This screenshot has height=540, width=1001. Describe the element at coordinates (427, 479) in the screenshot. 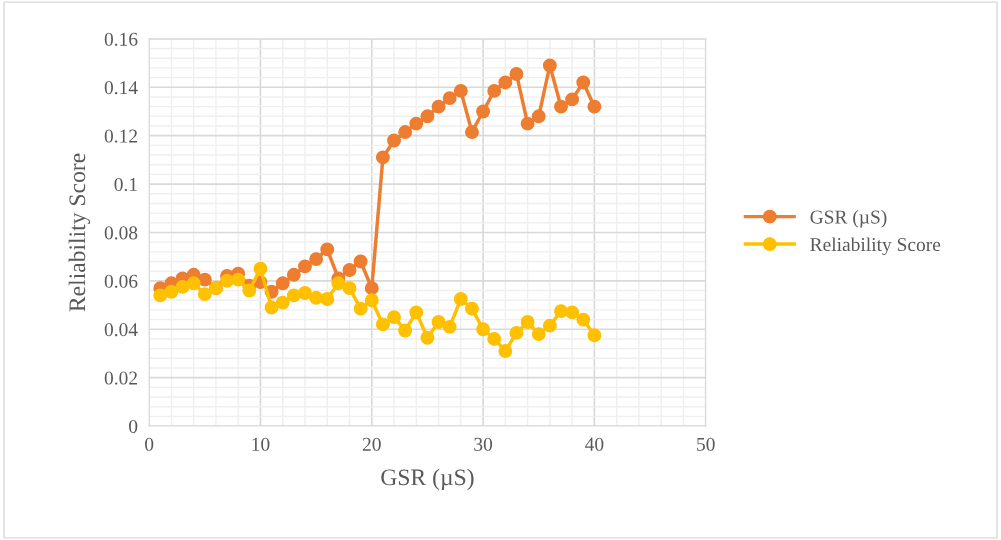

I see `x-axis-title: GSR (µS)` at that location.